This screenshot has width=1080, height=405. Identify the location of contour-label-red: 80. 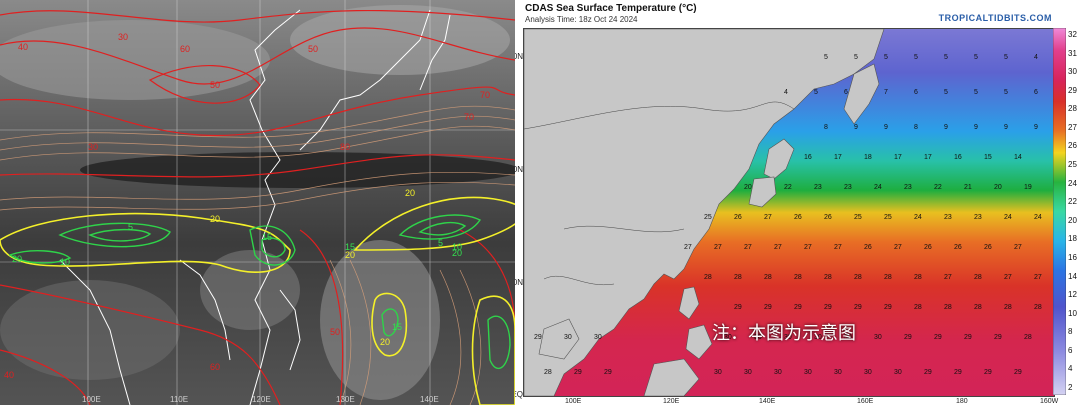
(345, 147).